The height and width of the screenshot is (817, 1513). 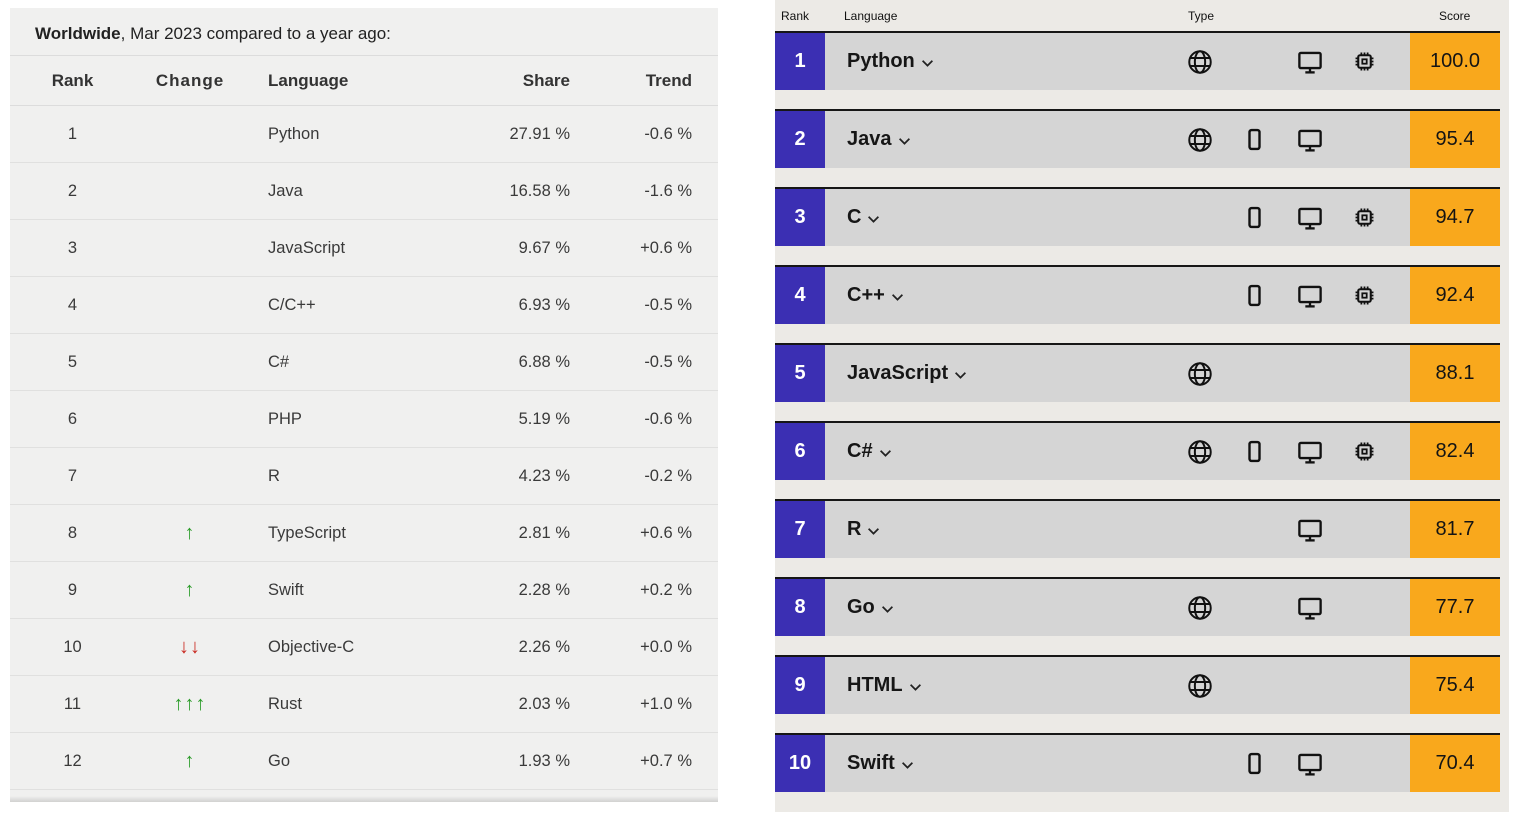 What do you see at coordinates (364, 533) in the screenshot?
I see `pypl-table-row: 8 ↑ TypeScript 2.81 % +0.6 %` at bounding box center [364, 533].